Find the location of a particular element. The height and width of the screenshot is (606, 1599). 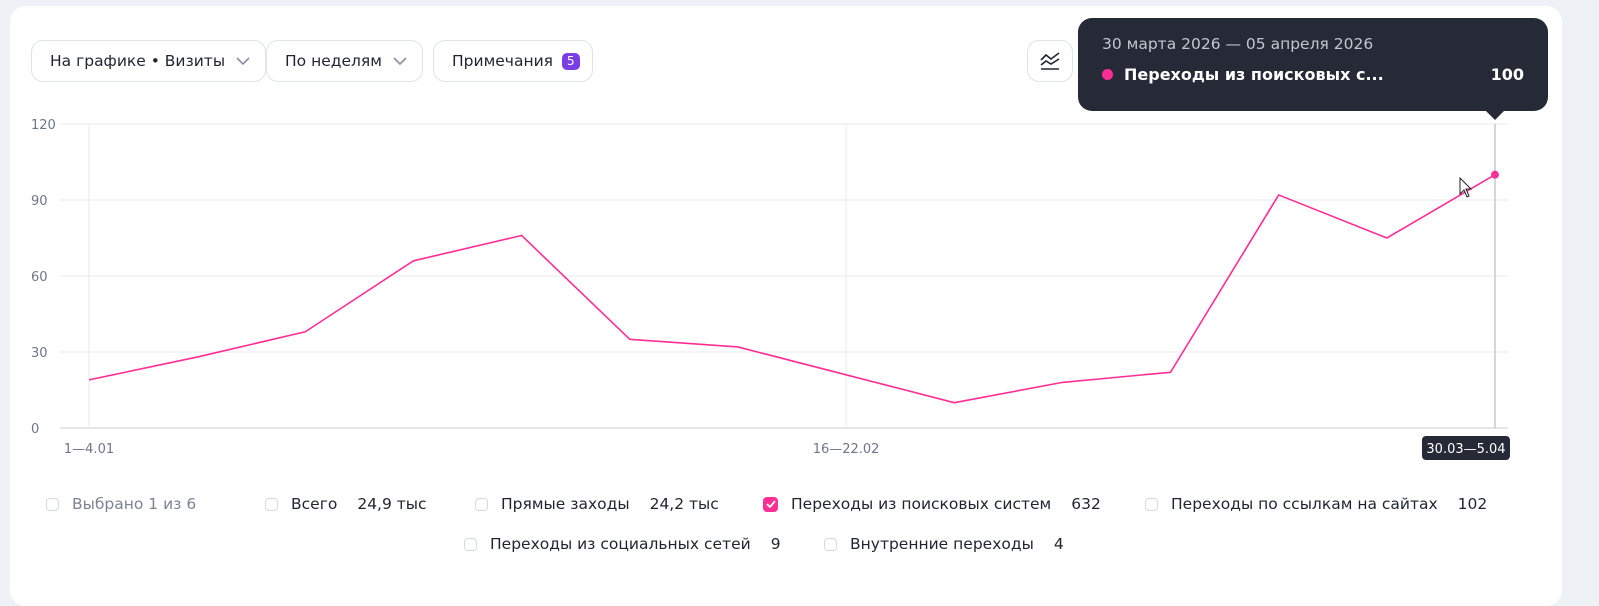

notes-button: Примечания 5 is located at coordinates (513, 61).